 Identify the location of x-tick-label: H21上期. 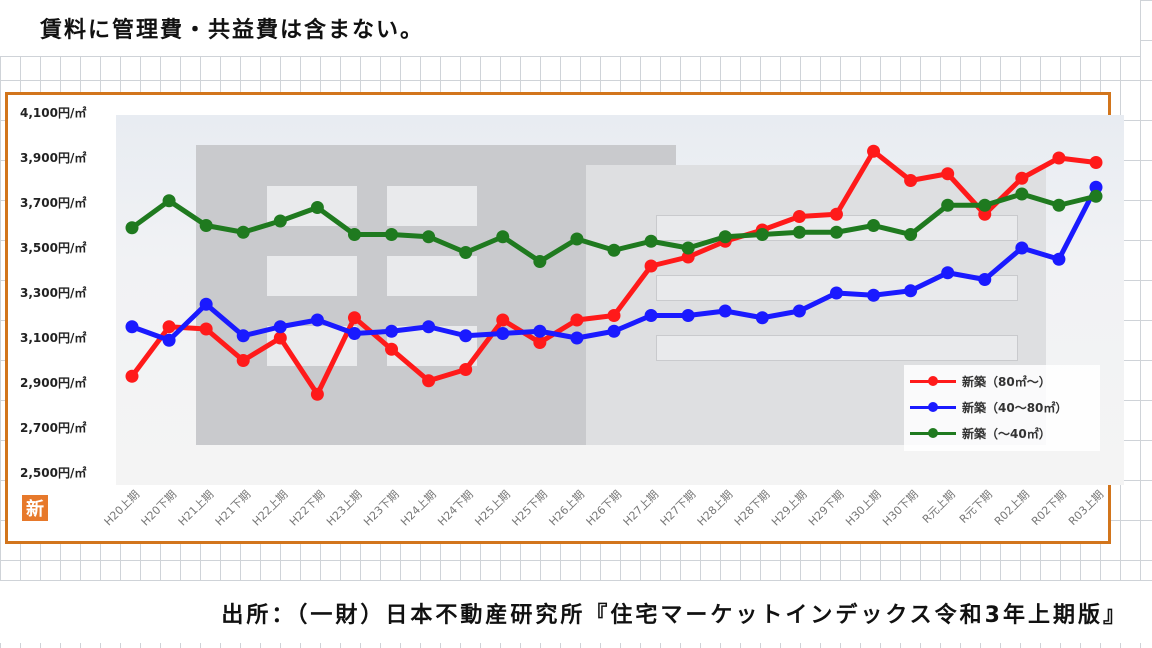
(196, 508).